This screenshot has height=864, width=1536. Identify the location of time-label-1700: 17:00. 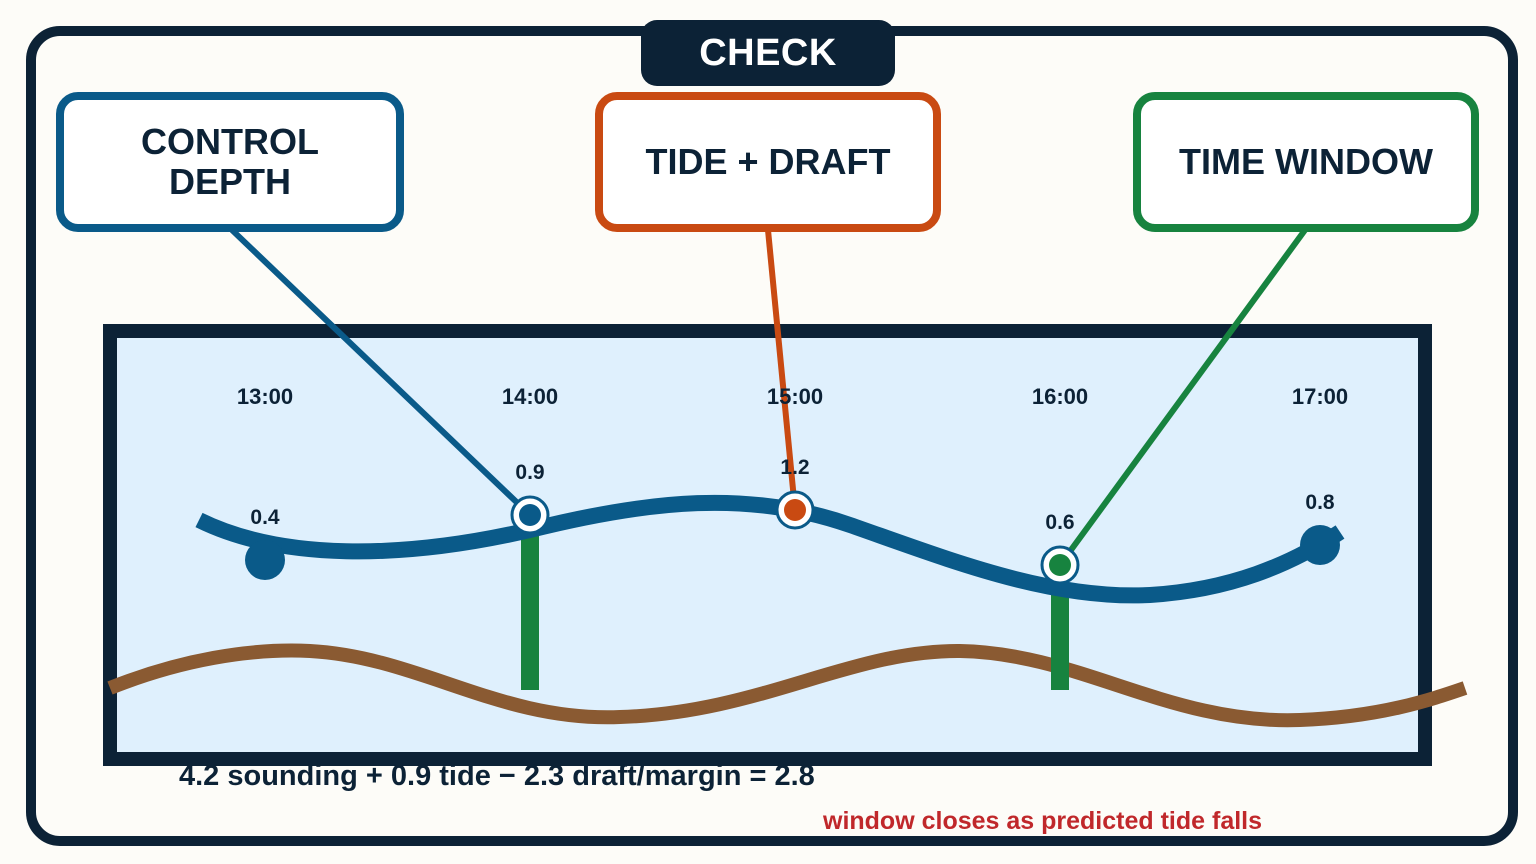
(1320, 396).